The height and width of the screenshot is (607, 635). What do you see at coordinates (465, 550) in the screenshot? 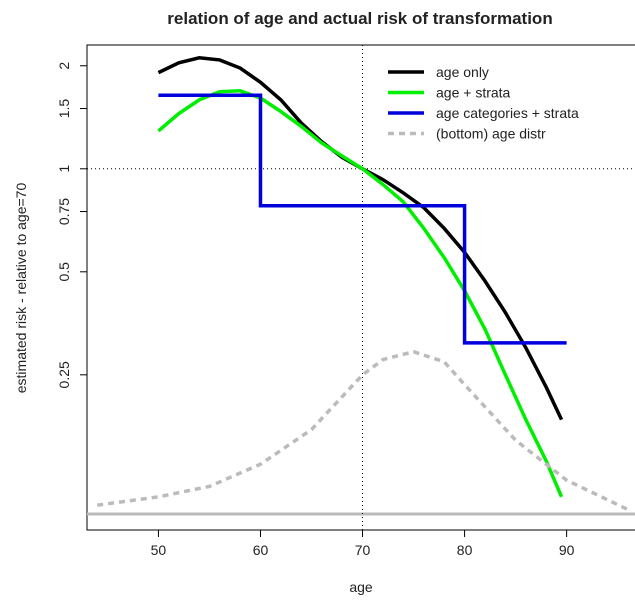
I see `x-tick-label: 80` at bounding box center [465, 550].